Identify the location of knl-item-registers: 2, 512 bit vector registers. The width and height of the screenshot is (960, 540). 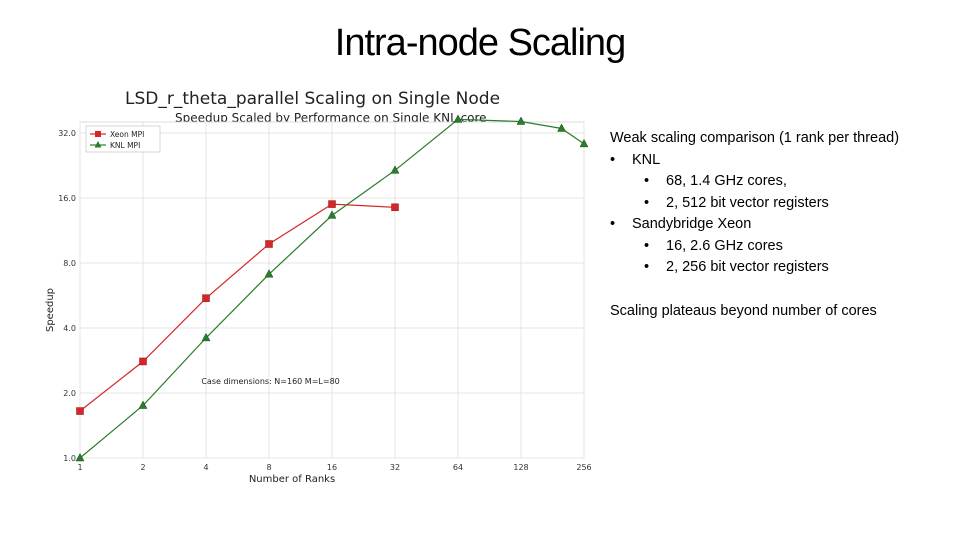
(747, 202).